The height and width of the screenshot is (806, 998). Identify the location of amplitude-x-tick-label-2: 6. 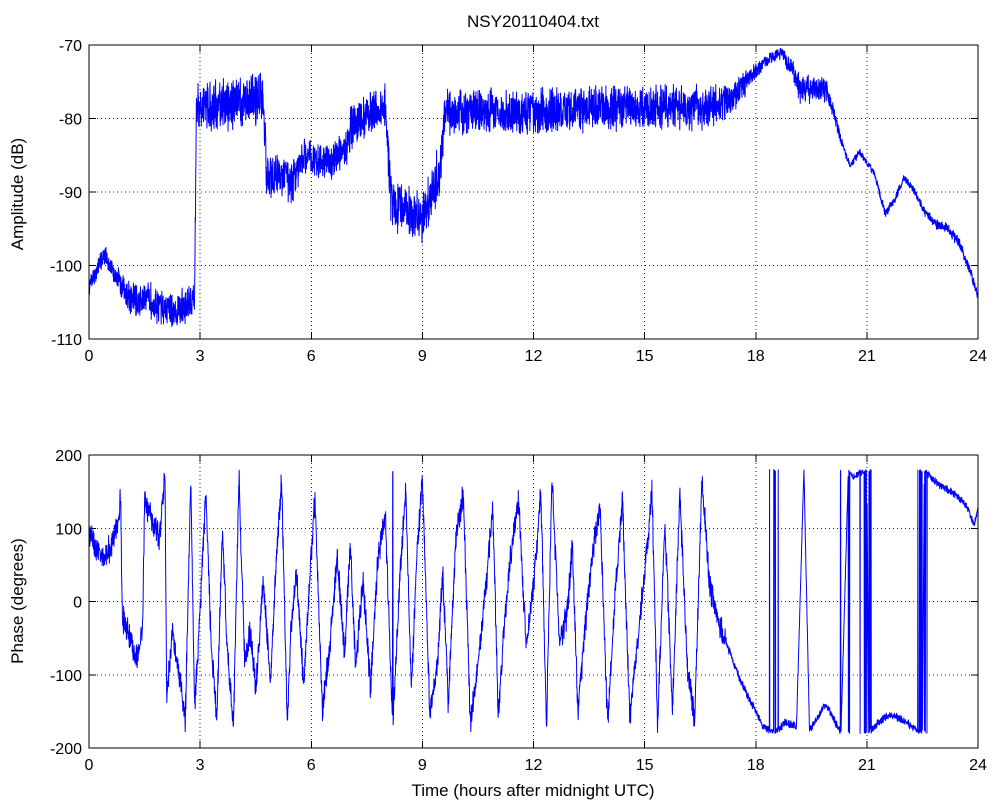
(311, 356).